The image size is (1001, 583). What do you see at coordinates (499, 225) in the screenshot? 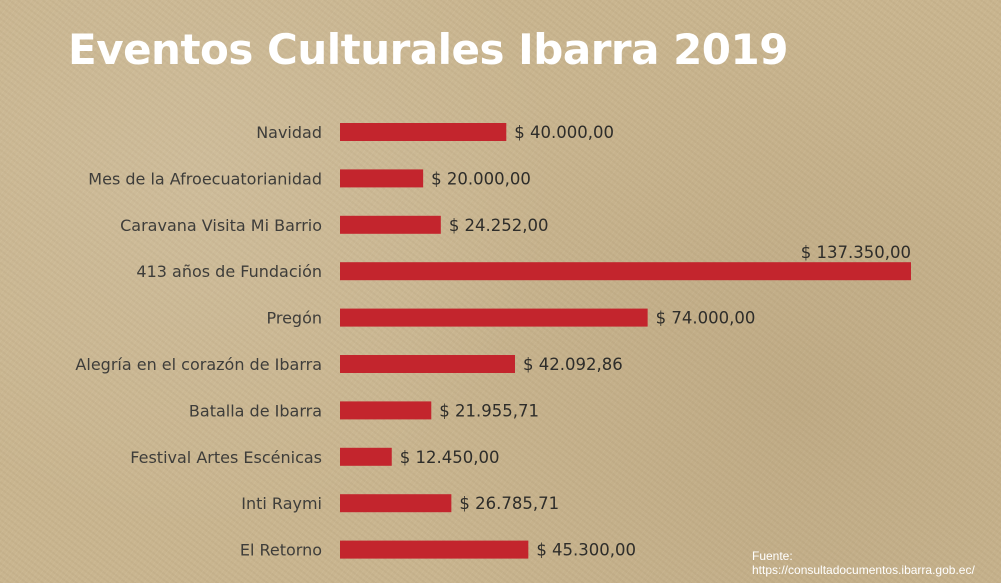
I see `value-label: $ 24.252,00` at bounding box center [499, 225].